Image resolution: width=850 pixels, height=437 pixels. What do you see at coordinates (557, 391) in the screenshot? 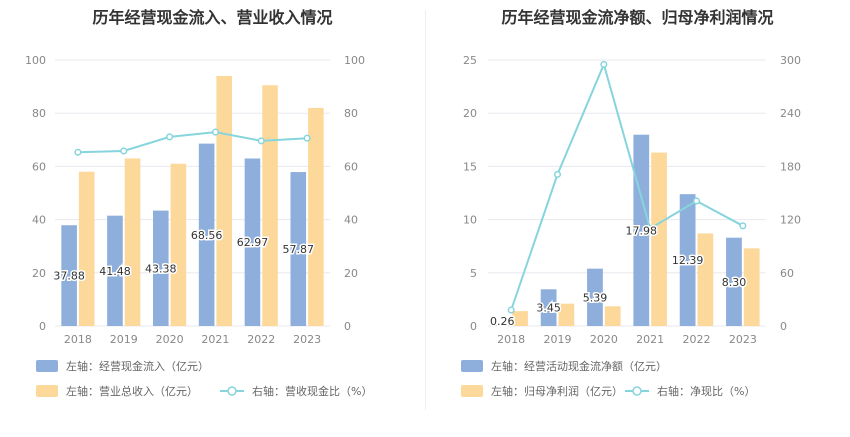
I see `legend-label: 左轴：归母净利润（亿元）` at bounding box center [557, 391].